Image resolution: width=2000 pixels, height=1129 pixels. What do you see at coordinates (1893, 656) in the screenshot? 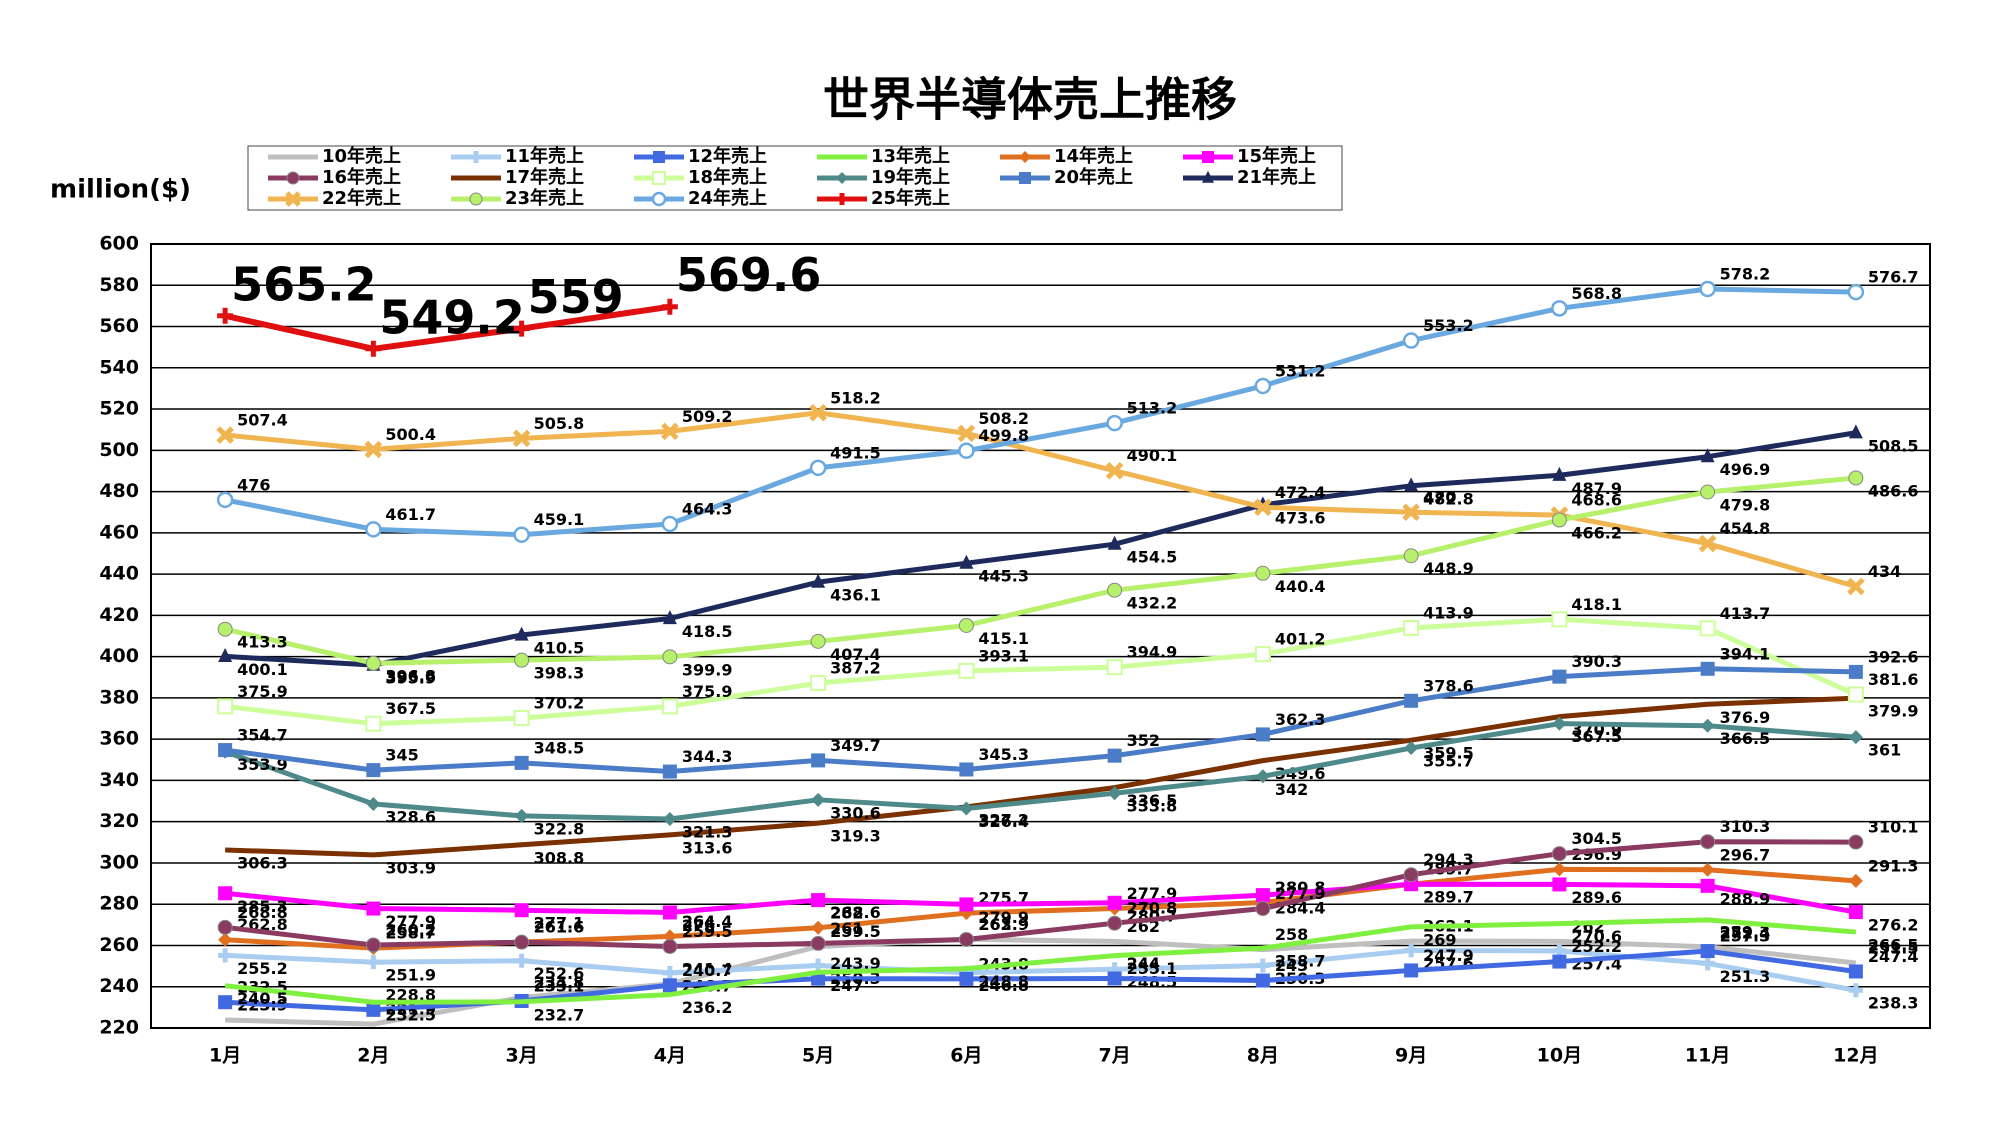
I see `data-label: 392.6` at bounding box center [1893, 656].